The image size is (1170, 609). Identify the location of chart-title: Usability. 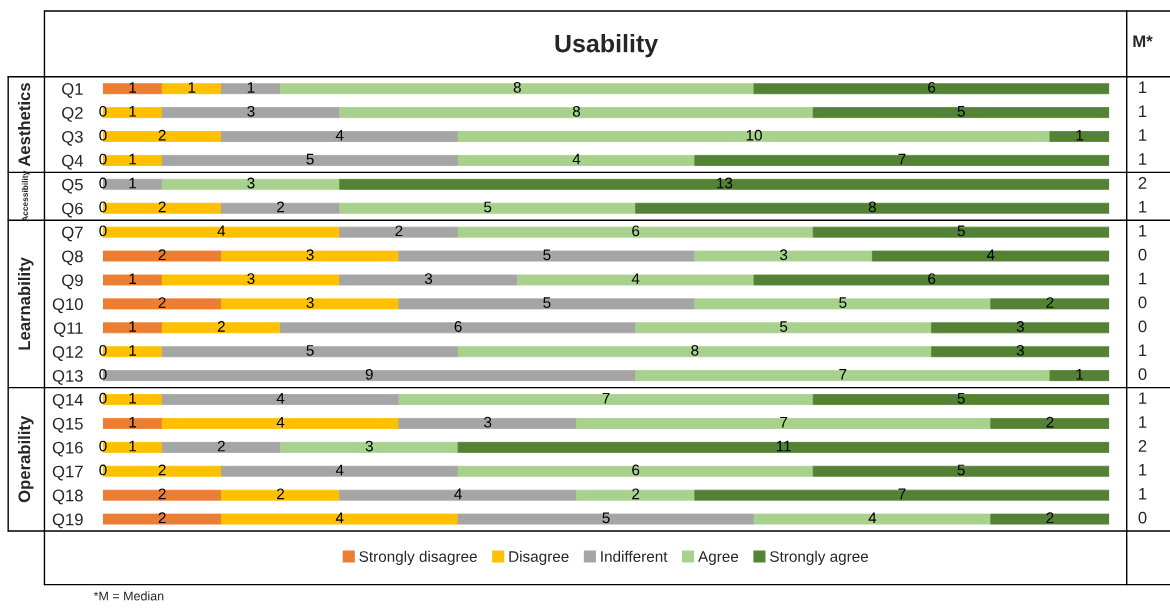
(607, 46).